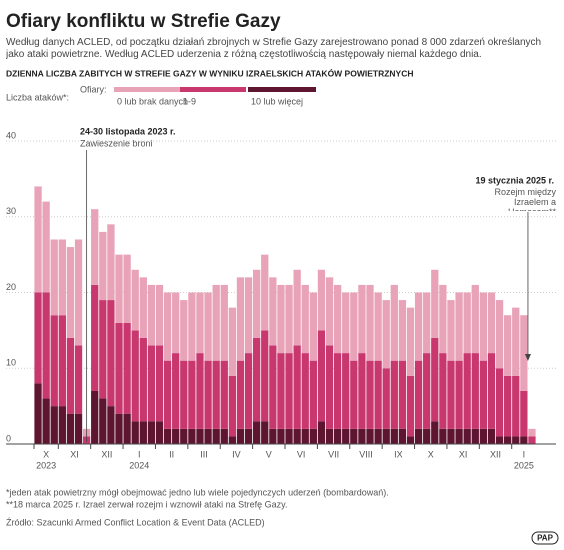 Image resolution: width=564 pixels, height=550 pixels. What do you see at coordinates (128, 131) in the screenshot?
I see `annotation-title: 24-30 listopada 2023 r.` at bounding box center [128, 131].